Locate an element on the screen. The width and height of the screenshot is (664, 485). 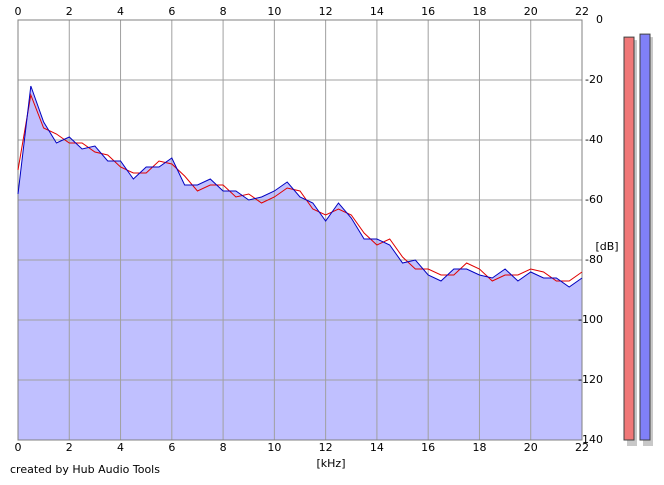
x-tick-label-top: 2 is located at coordinates (69, 11).